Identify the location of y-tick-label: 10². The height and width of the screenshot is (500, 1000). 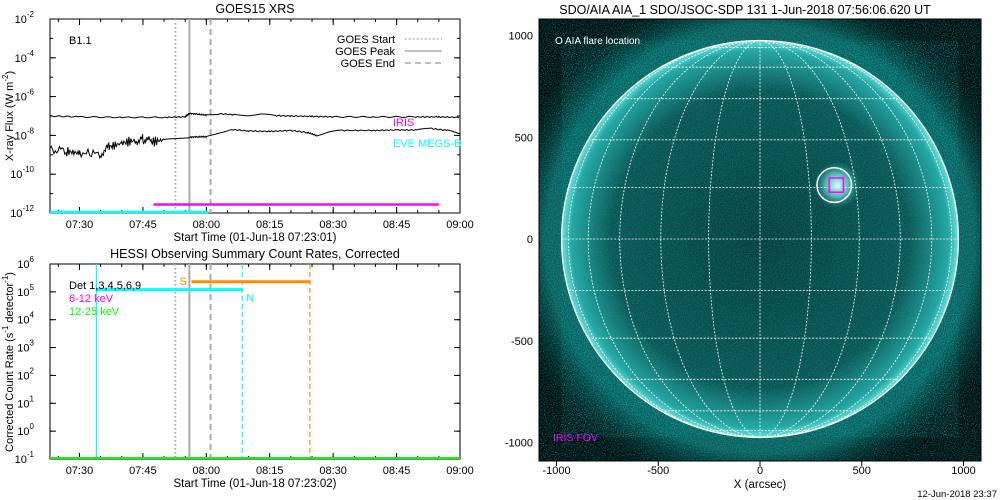
(25, 374).